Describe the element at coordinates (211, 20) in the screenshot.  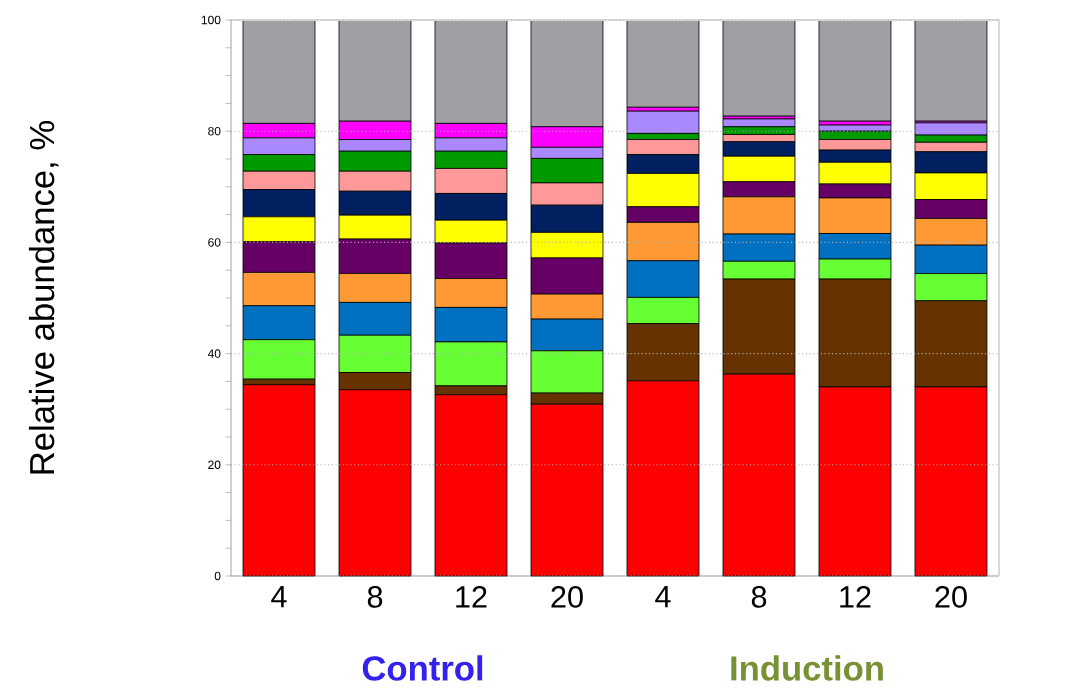
I see `y-tick-label: 100` at that location.